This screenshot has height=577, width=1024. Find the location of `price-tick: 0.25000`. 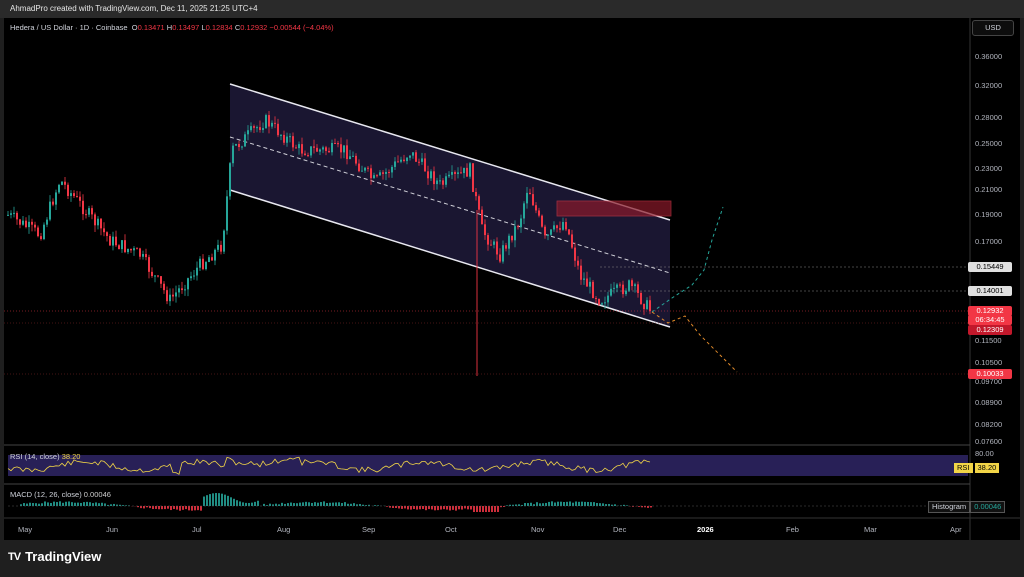

price-tick: 0.25000 is located at coordinates (989, 143).